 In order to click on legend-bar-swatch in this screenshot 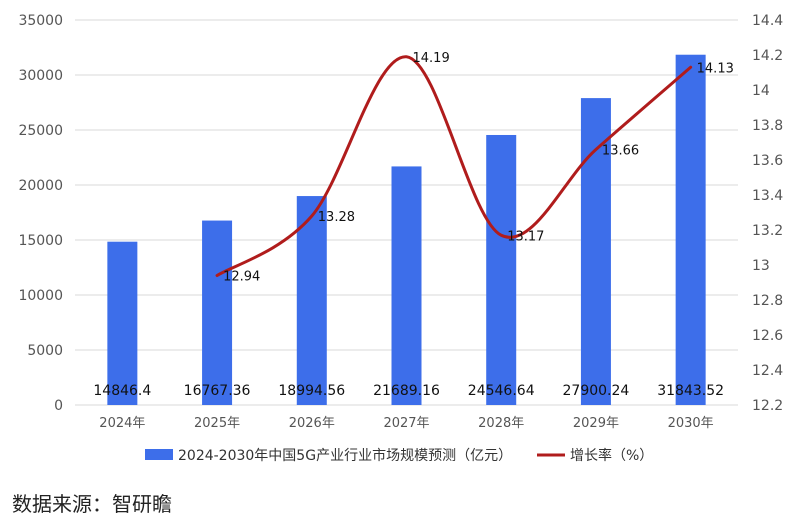, I will do `click(159, 454)`.